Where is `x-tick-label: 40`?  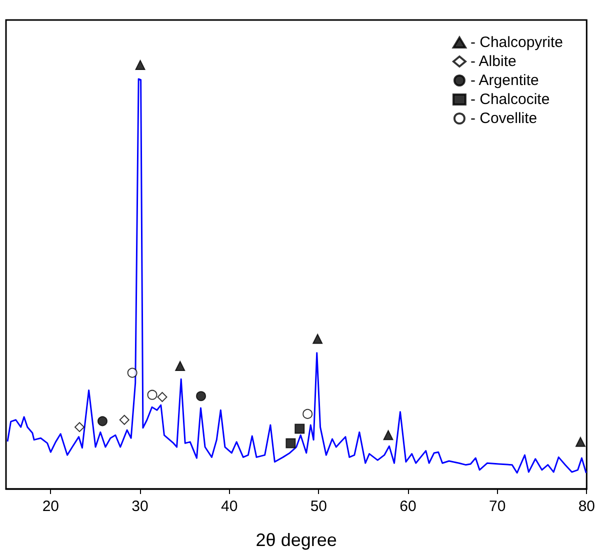 x-tick-label: 40 is located at coordinates (229, 506).